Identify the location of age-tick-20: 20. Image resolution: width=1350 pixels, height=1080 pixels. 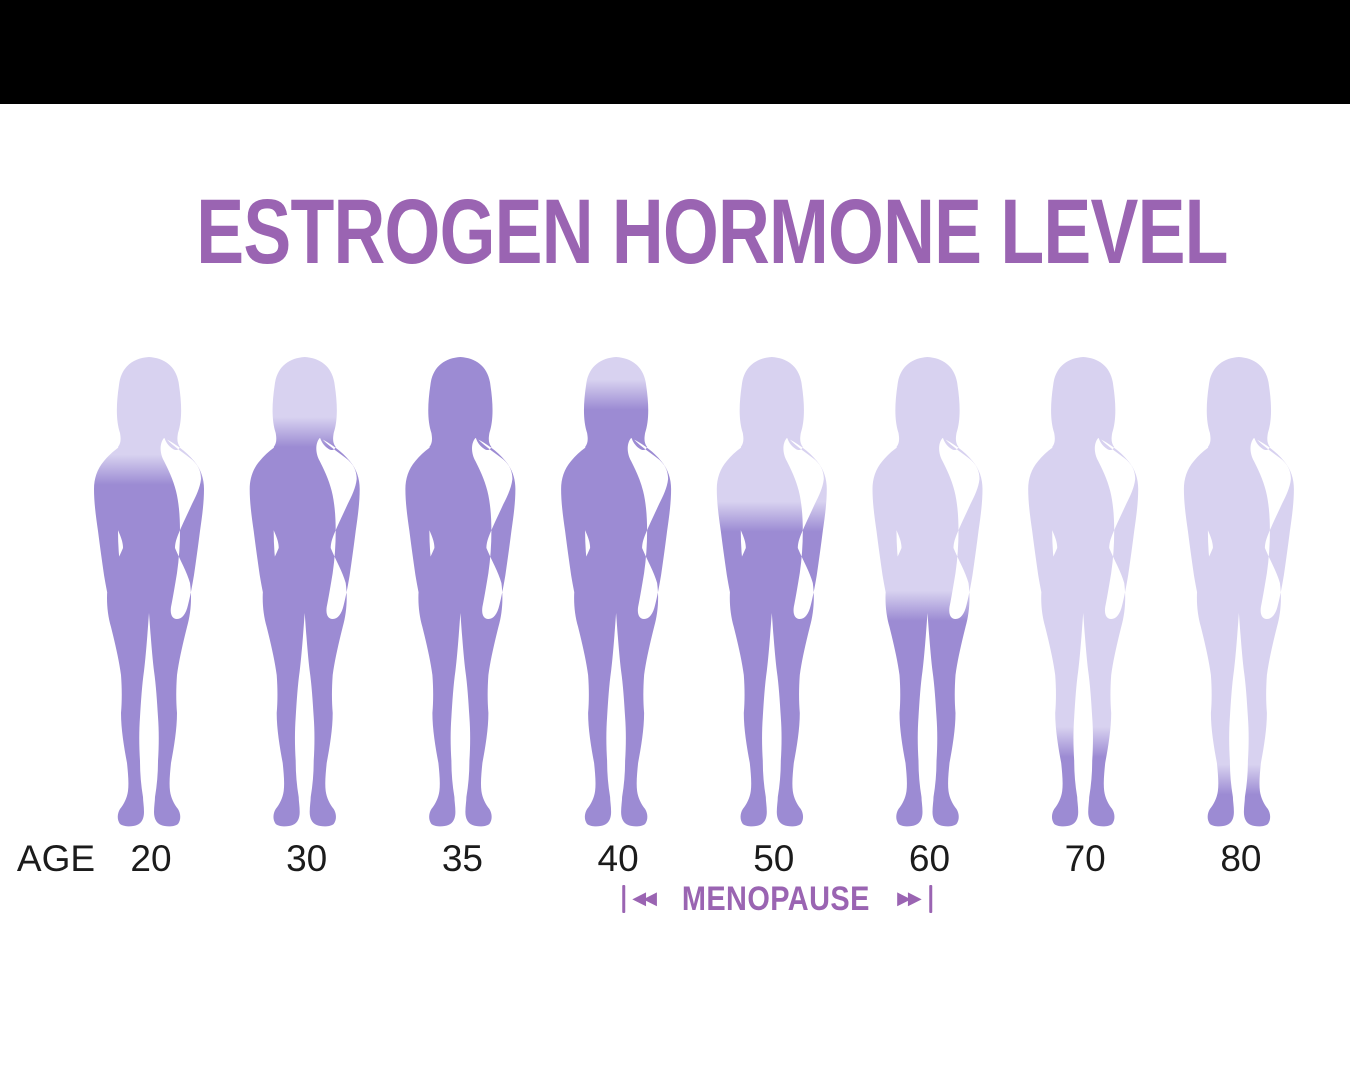
(151, 858).